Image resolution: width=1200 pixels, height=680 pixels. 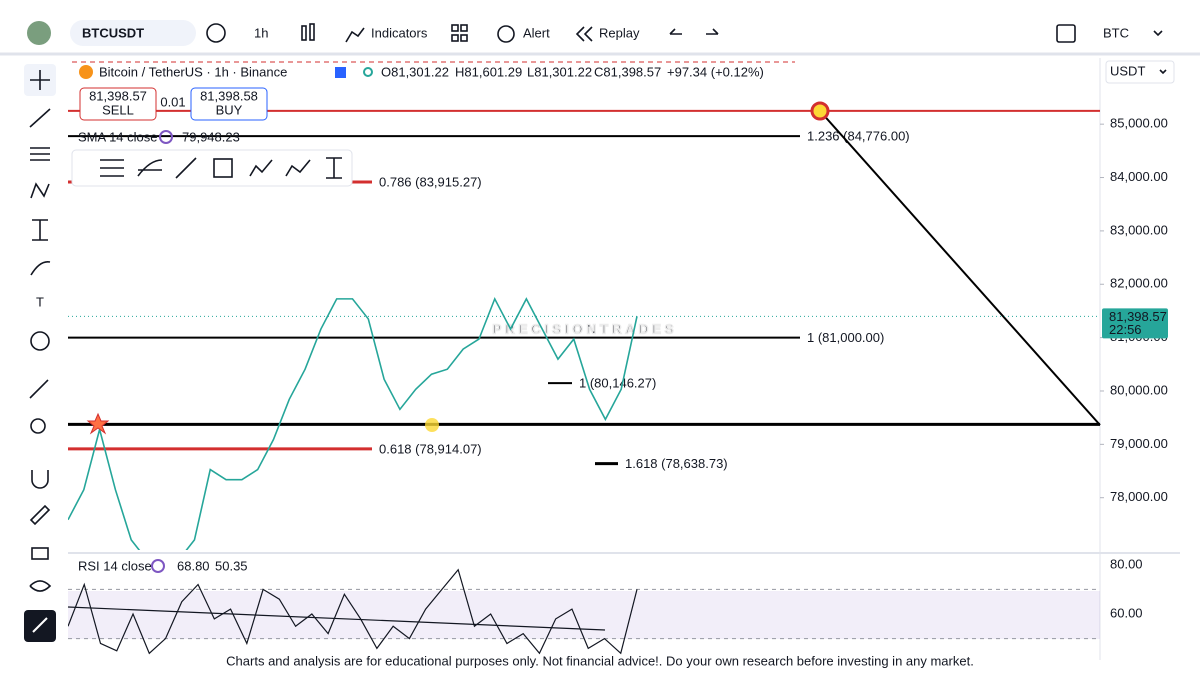 I want to click on indicators-button: Indicators, so click(x=399, y=32).